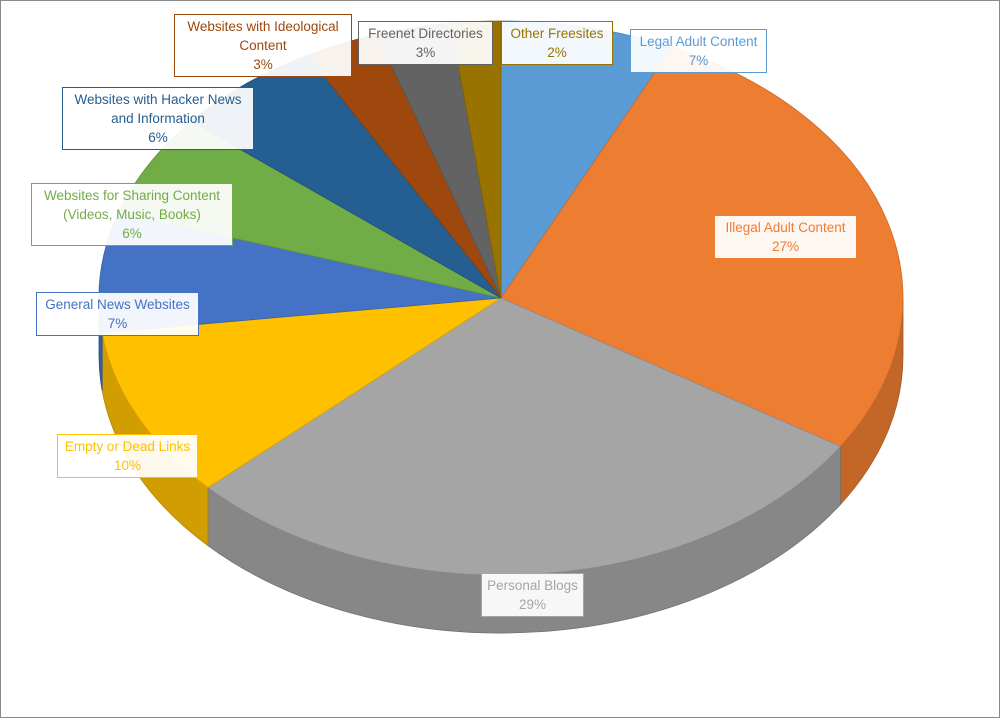 This screenshot has height=719, width=1000. Describe the element at coordinates (263, 26) in the screenshot. I see `label-line: Websites with Ideological` at that location.